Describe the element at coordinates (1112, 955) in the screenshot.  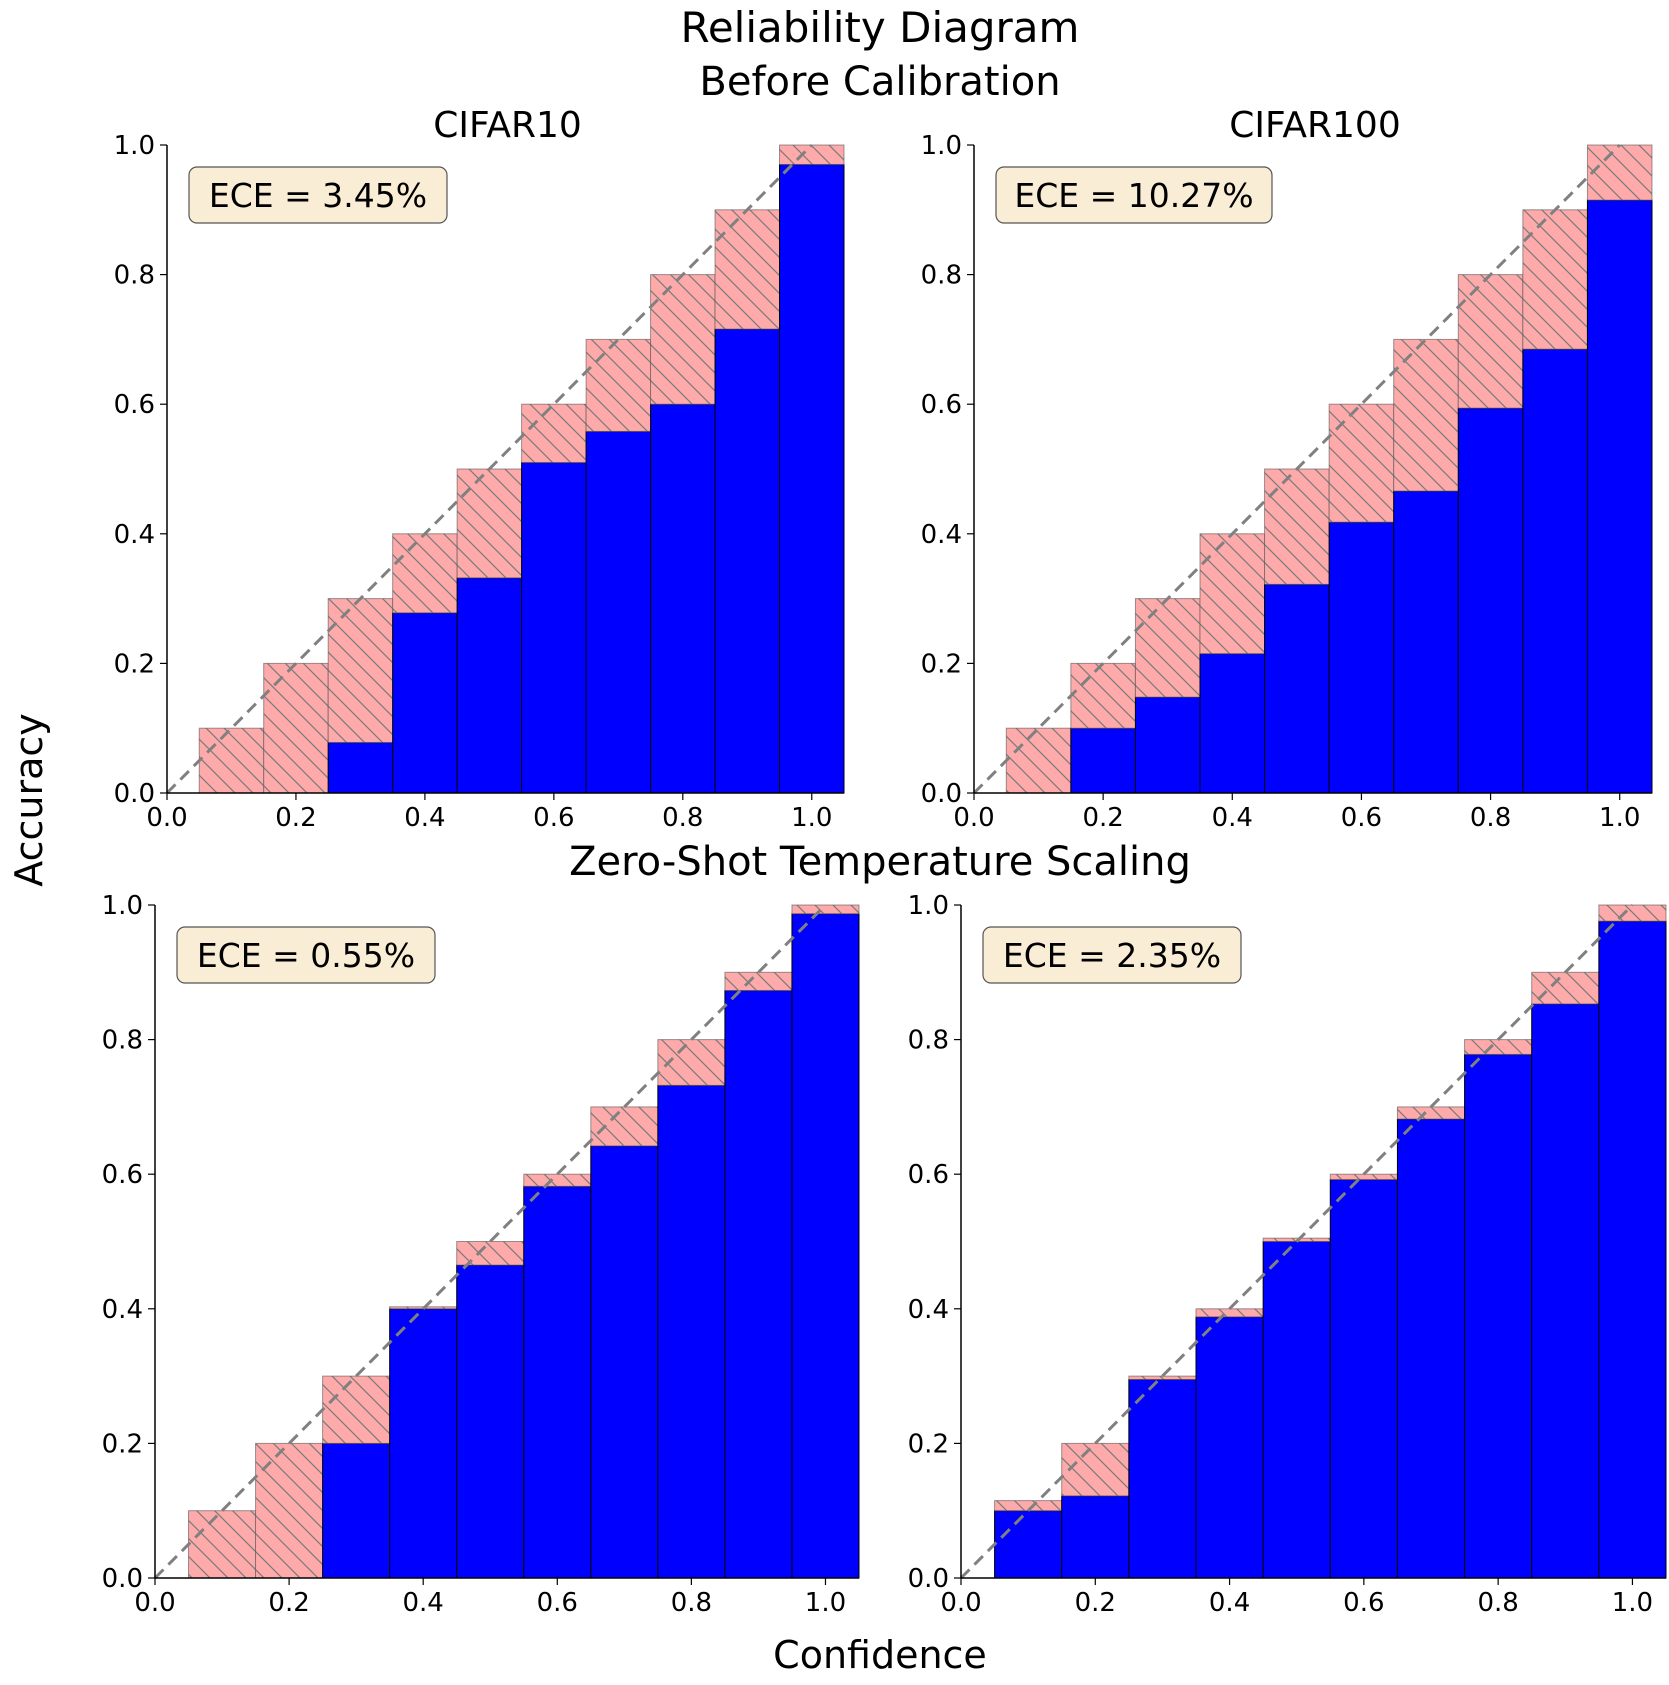
I see `ece-label: ECE = 2.35%` at that location.